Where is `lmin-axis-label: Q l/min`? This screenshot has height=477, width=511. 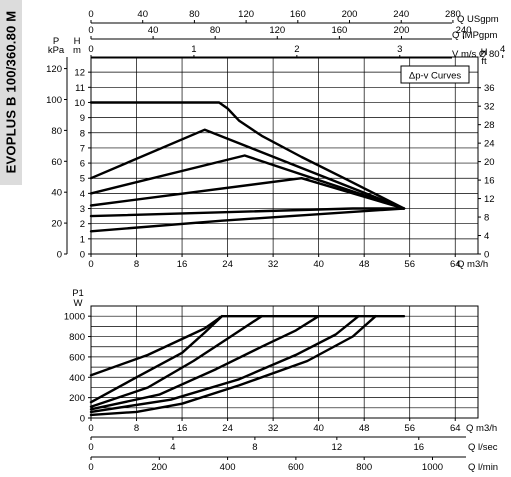
lmin-axis-label: Q l/min is located at coordinates (483, 467).